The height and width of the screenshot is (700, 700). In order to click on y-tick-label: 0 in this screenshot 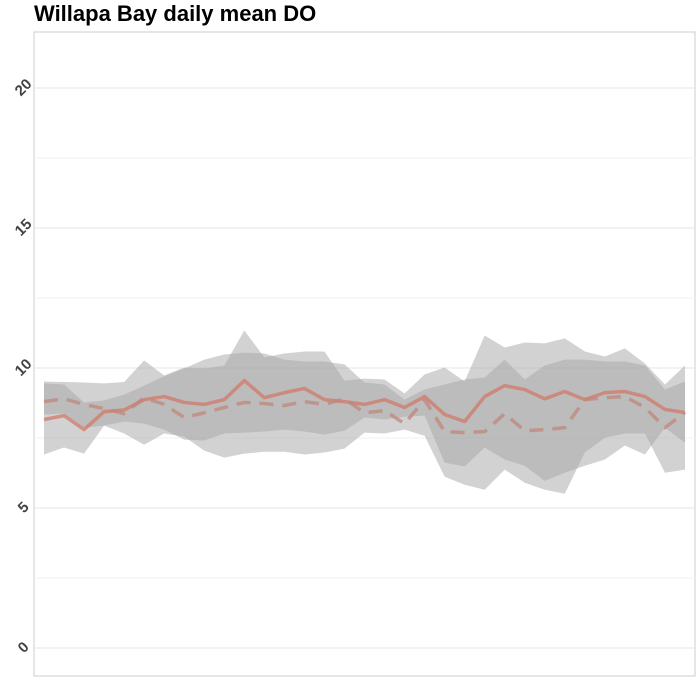, I will do `click(24, 648)`.